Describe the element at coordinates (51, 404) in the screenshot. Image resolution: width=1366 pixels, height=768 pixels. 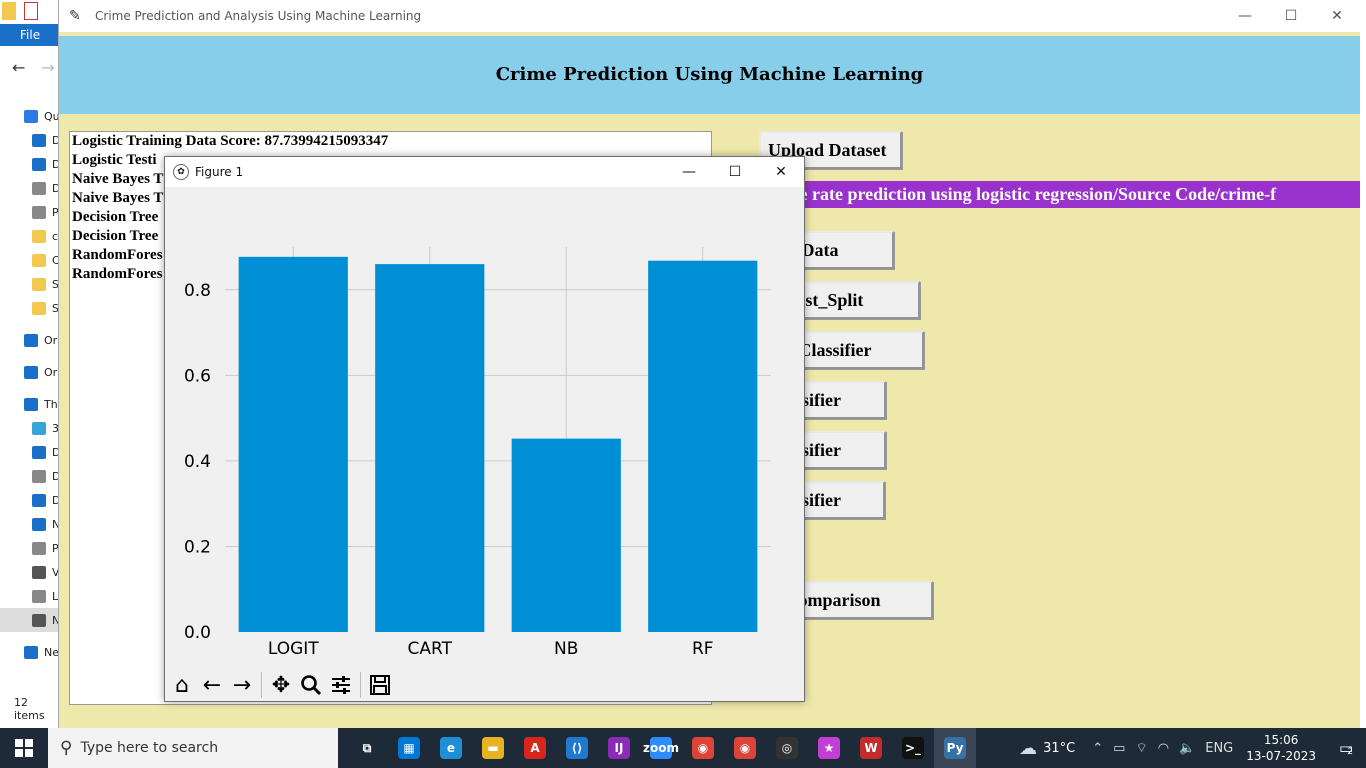
I see `nav-item-label: Th` at that location.